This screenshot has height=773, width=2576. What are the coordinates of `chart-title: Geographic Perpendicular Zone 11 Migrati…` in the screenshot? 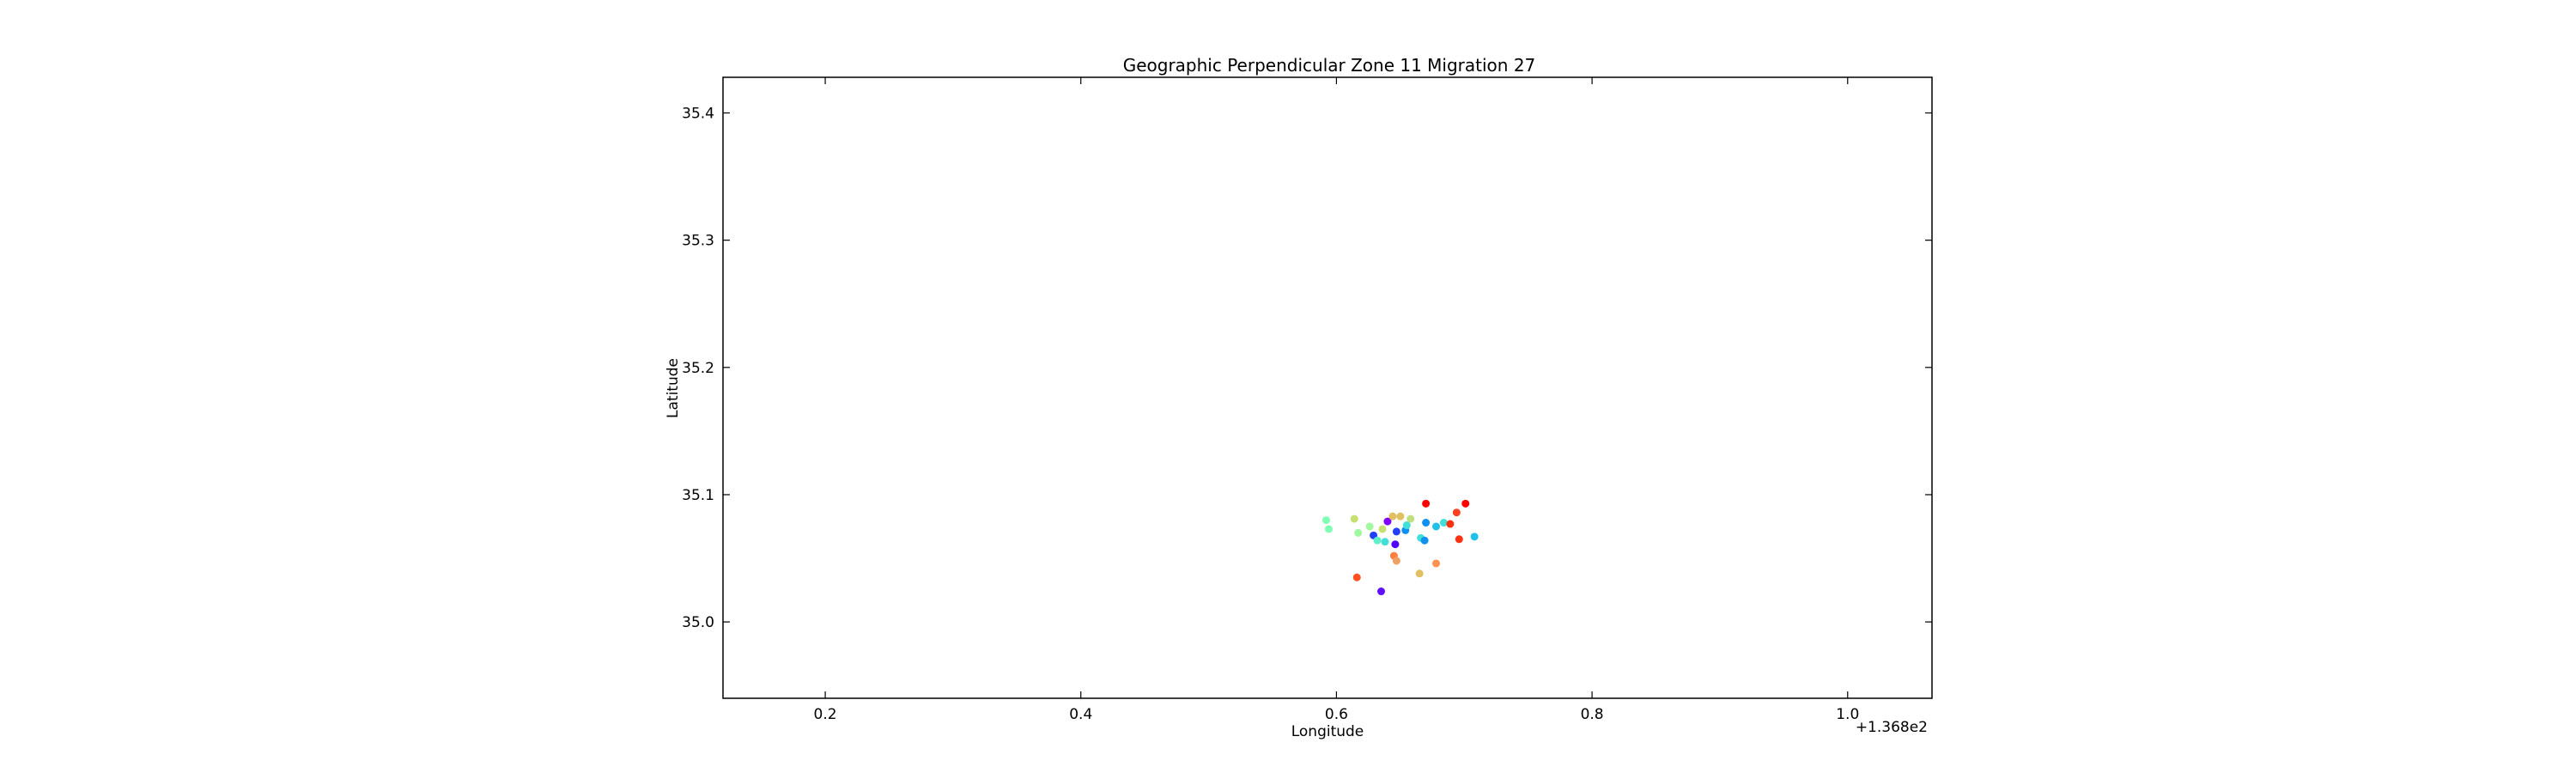 It's located at (1330, 65).